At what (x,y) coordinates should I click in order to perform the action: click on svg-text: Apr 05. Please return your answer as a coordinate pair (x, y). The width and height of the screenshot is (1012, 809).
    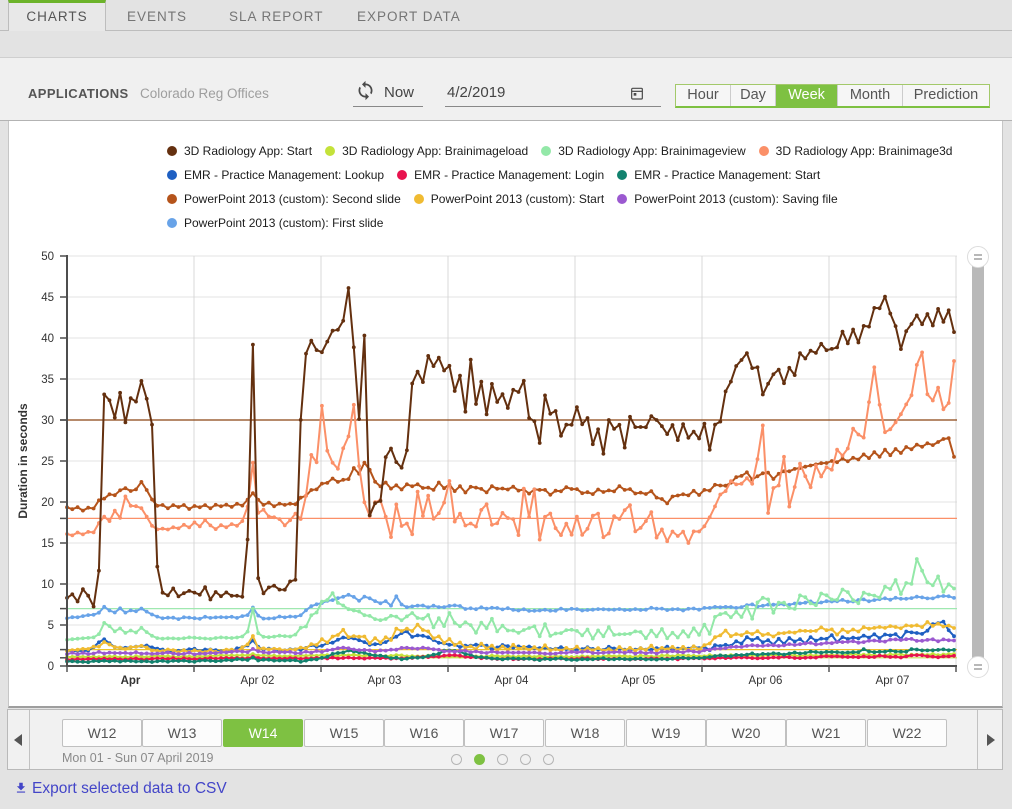
    Looking at the image, I should click on (639, 681).